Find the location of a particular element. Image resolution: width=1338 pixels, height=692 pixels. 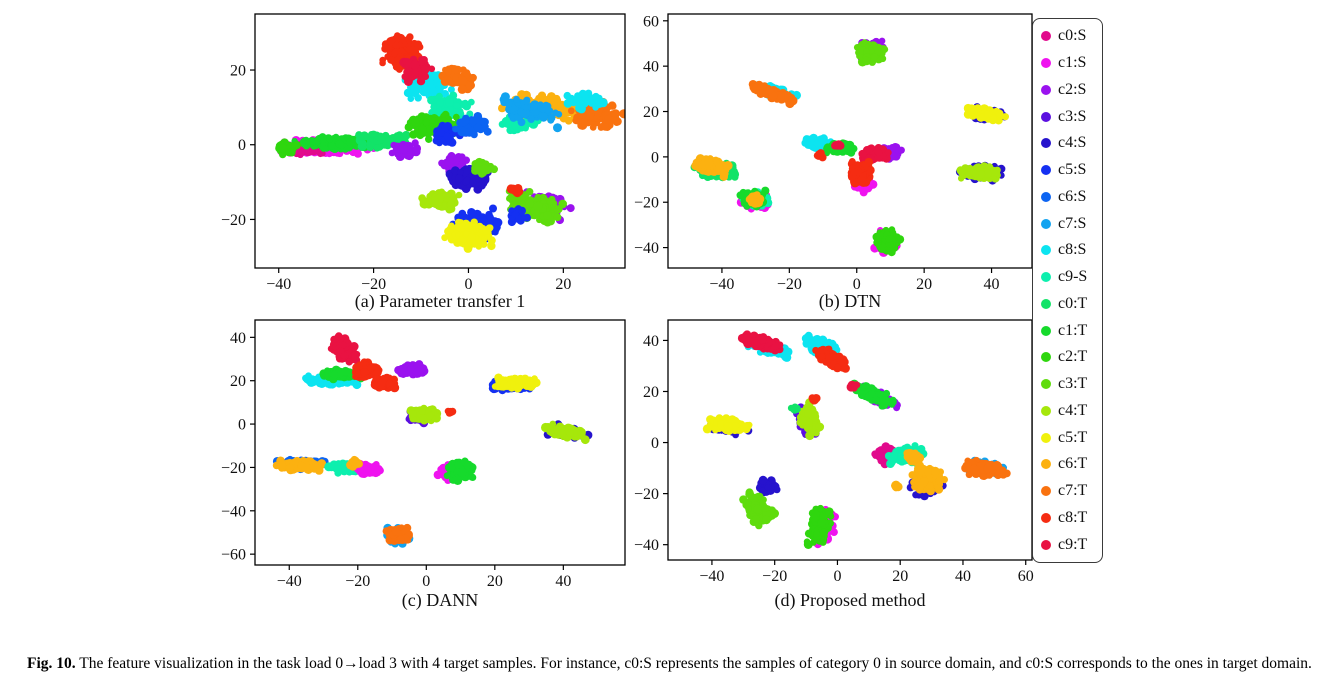

subplot-d: −40 −20 0 20 40 60 −40 −20 0 20 40 is located at coordinates (834, 452).